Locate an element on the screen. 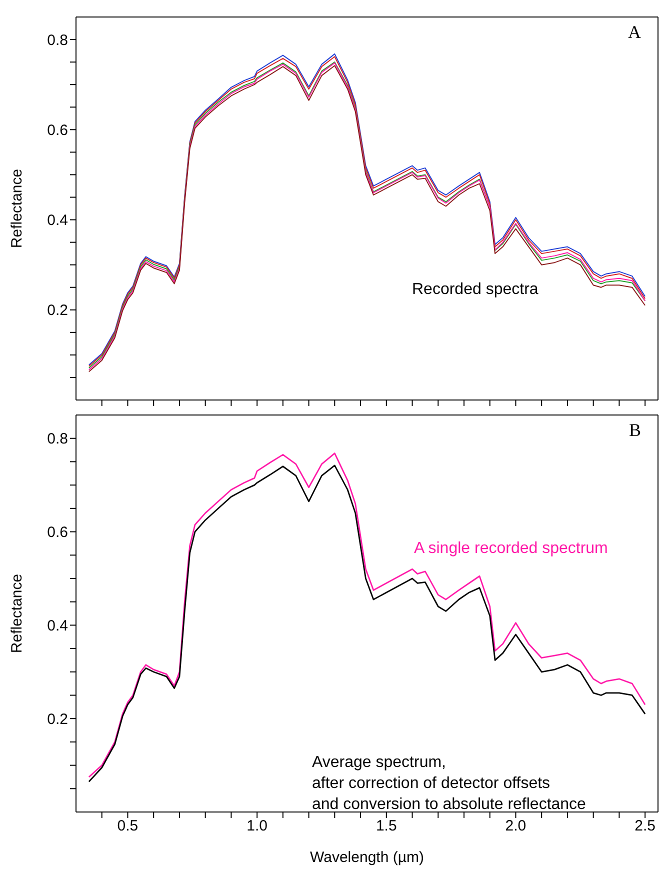 The width and height of the screenshot is (669, 877). text: Average spectrum, after correction of detector offsets and conversion to absolute reflectance is located at coordinates (449, 784).